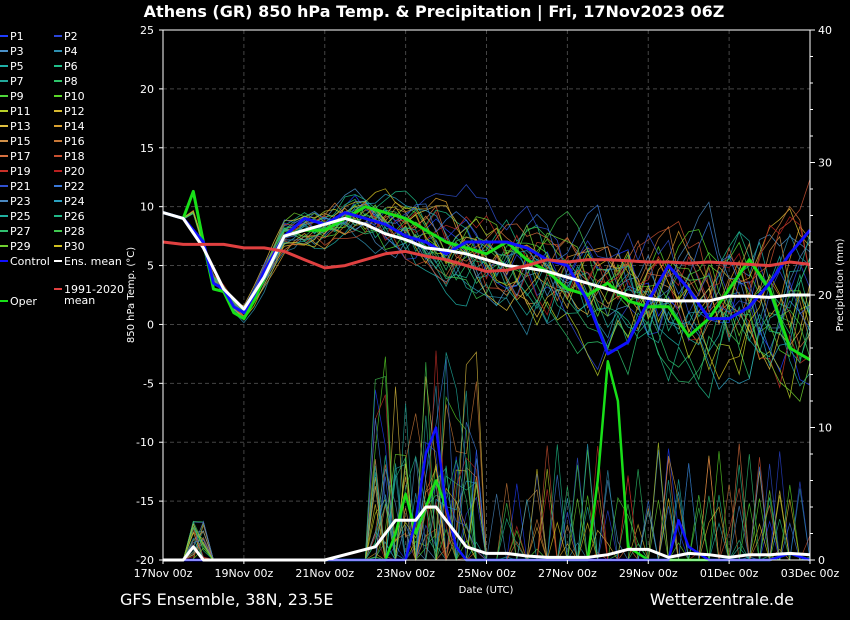 The width and height of the screenshot is (850, 620). I want to click on series-line-ens-mean, so click(486, 261).